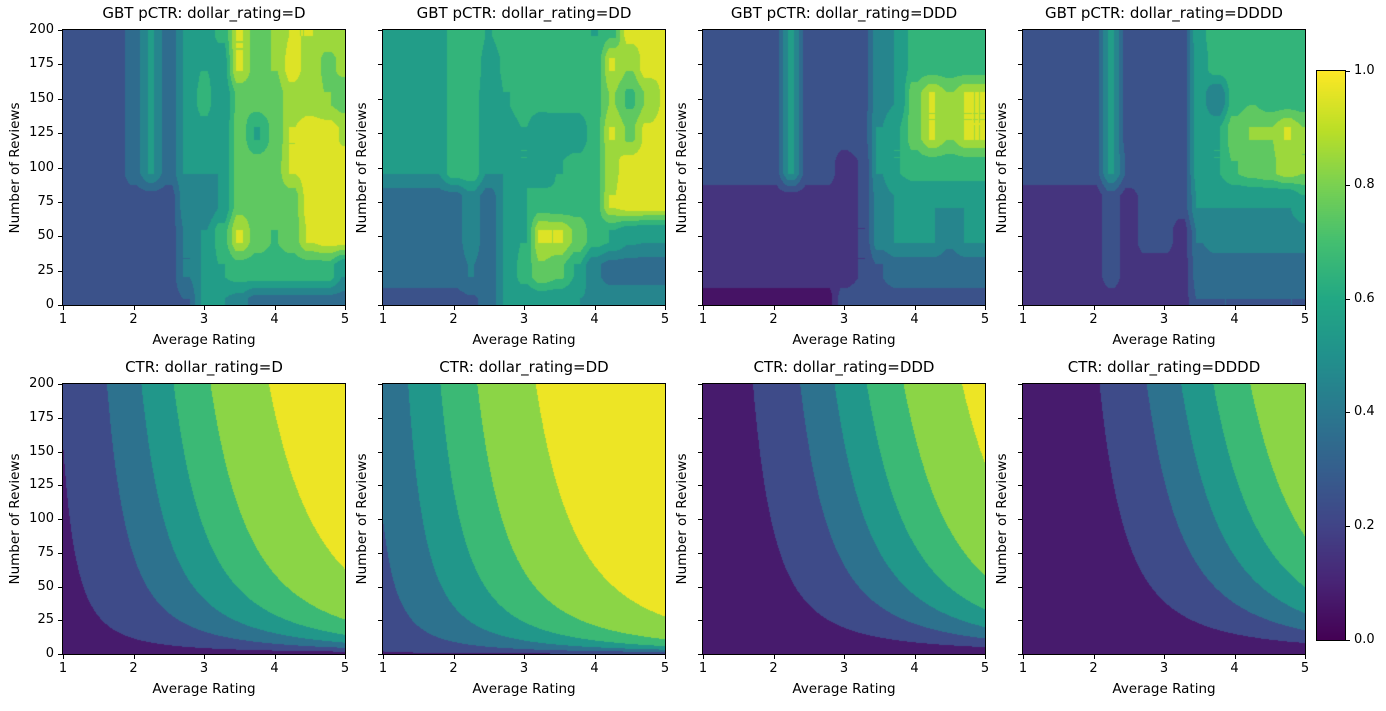 This screenshot has width=1386, height=711. I want to click on colorbar-tick-label: 0.0, so click(1364, 639).